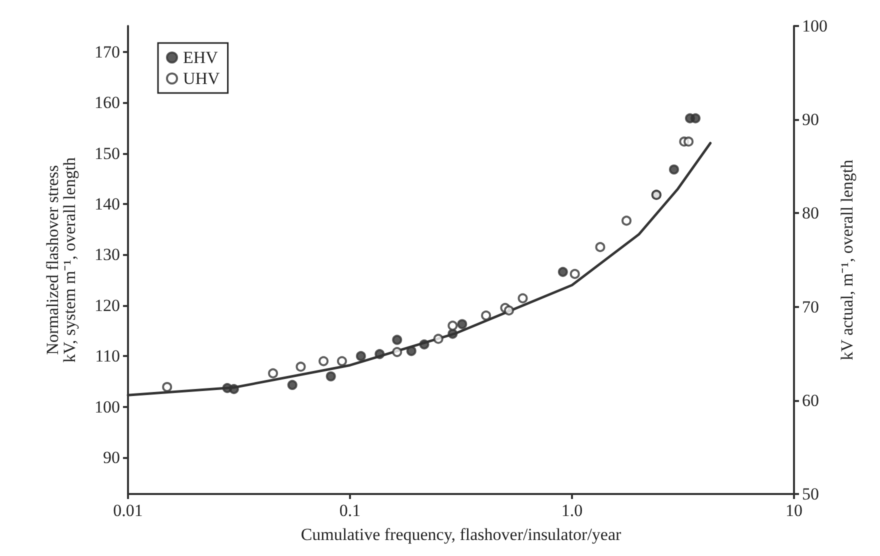  I want to click on x-axis-title: Cumulative frequency, flashover/insulator/year, so click(461, 534).